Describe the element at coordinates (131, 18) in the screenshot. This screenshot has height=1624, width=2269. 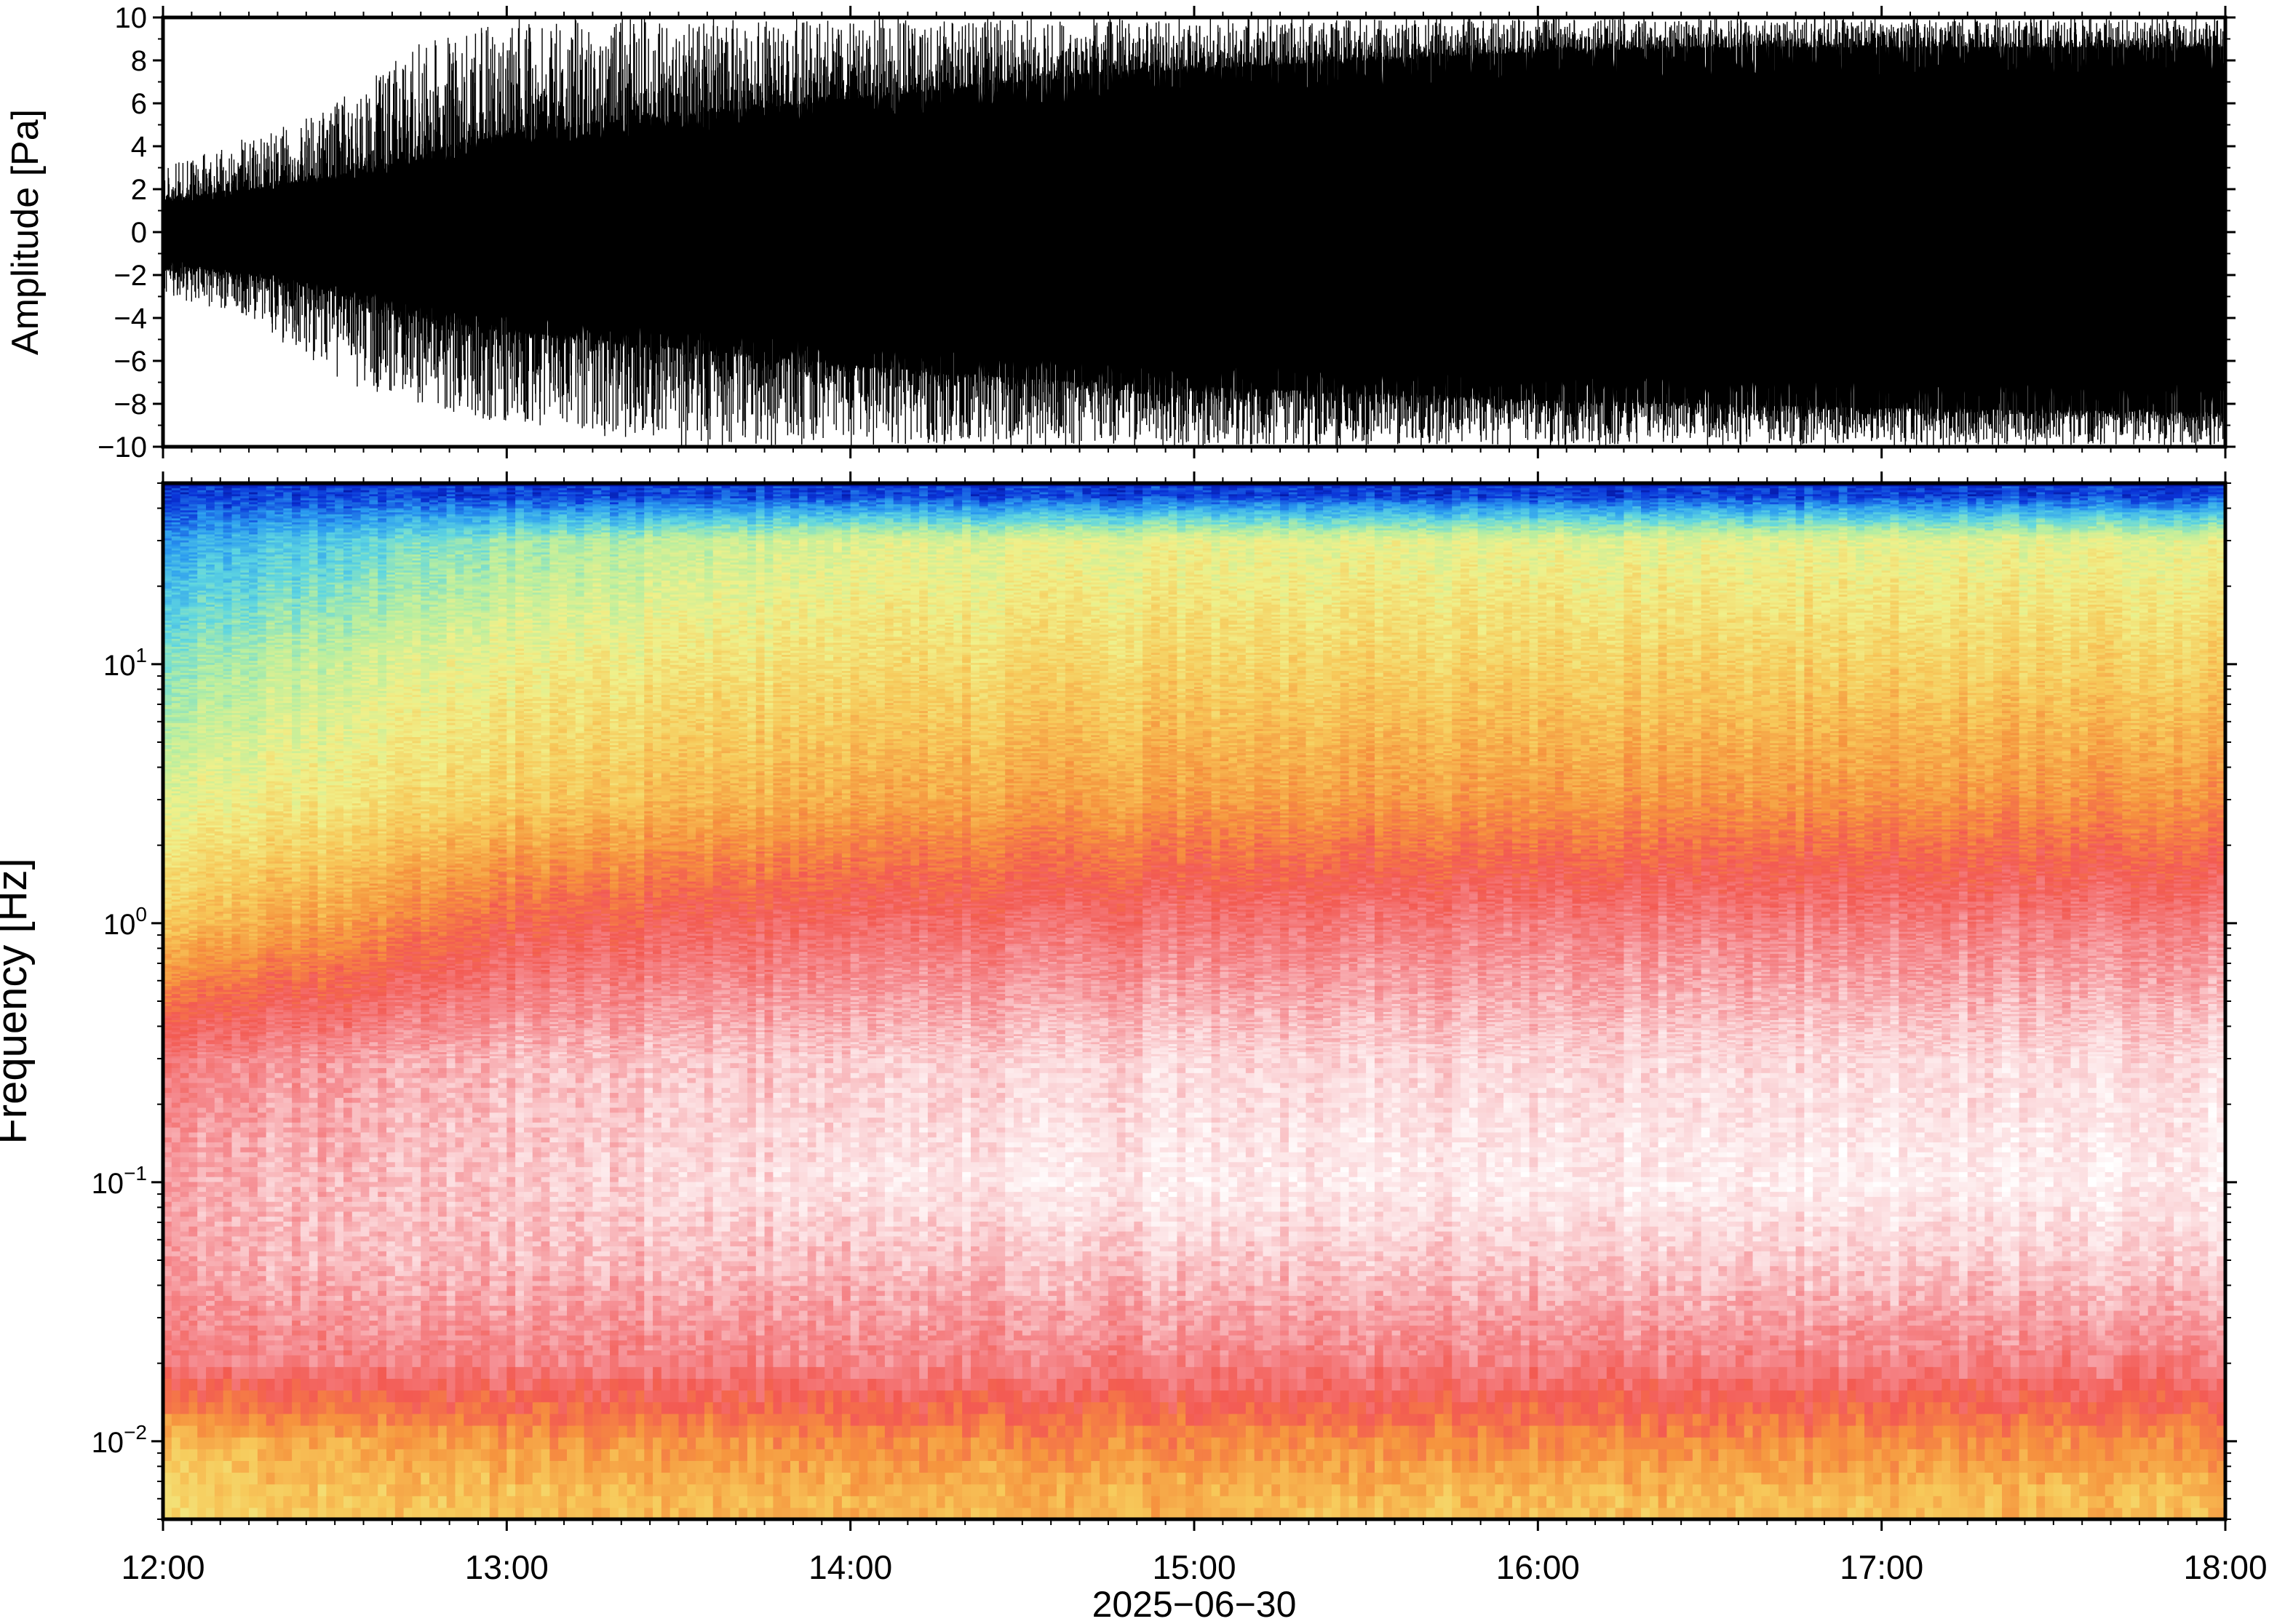
I see `waveform-y-tick-label: 10` at that location.